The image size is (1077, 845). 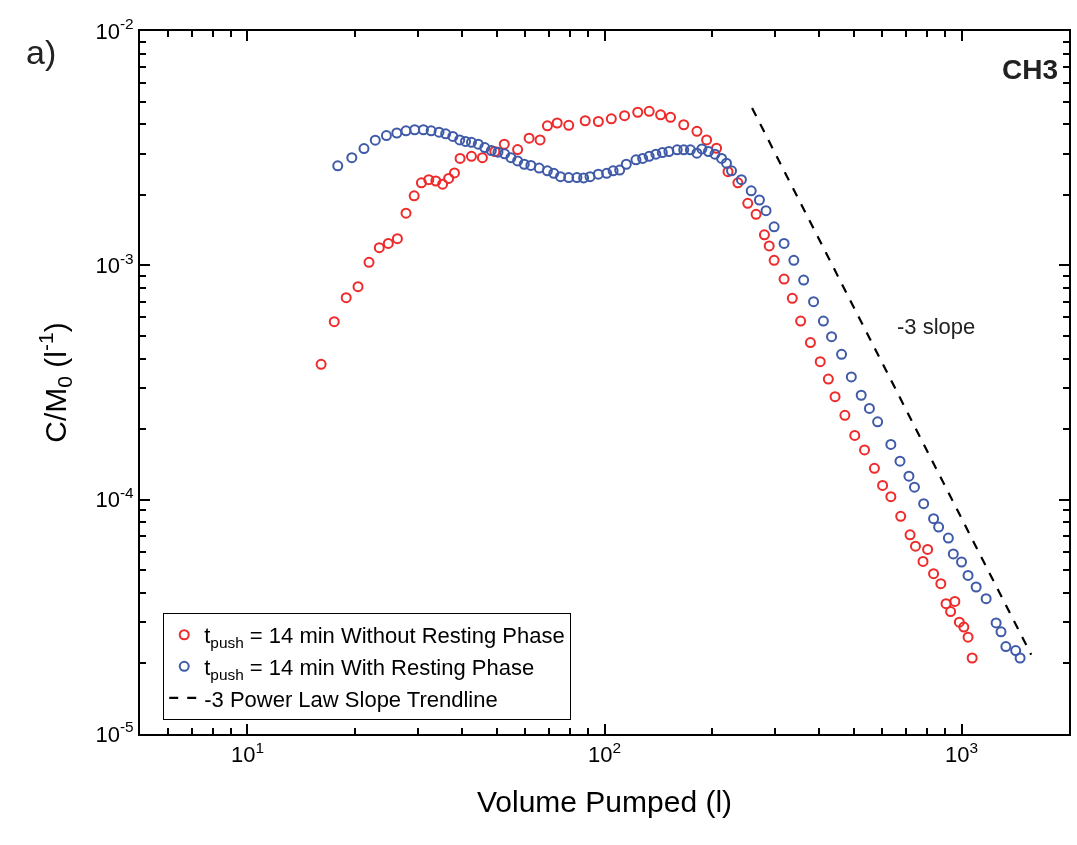 I want to click on x-tick-label: 10$^{3}$, so click(x=962, y=753).